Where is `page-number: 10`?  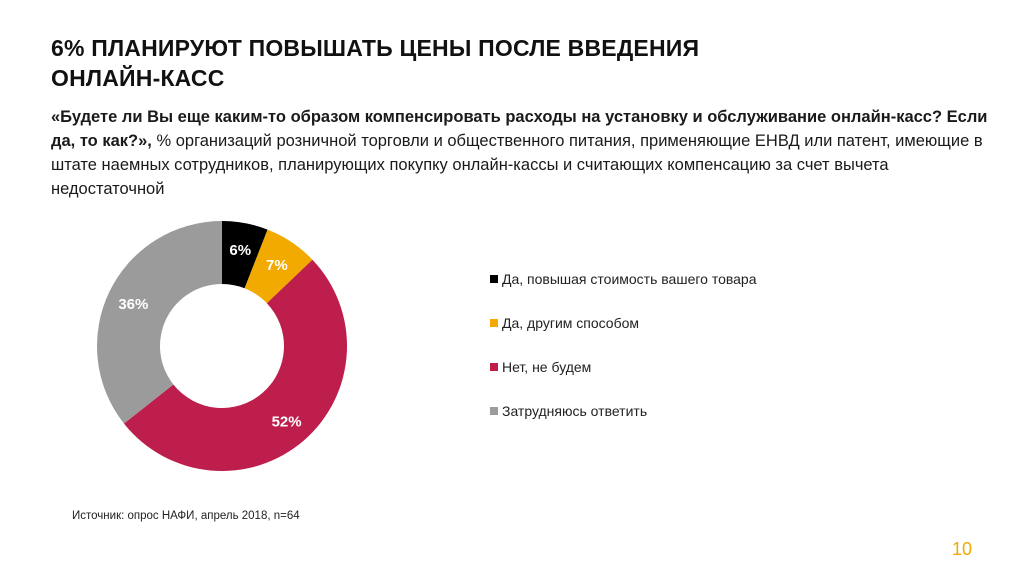
page-number: 10 is located at coordinates (962, 549).